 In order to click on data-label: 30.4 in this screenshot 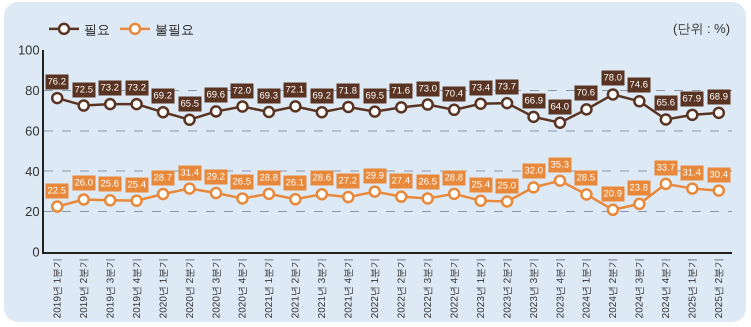, I will do `click(719, 175)`.